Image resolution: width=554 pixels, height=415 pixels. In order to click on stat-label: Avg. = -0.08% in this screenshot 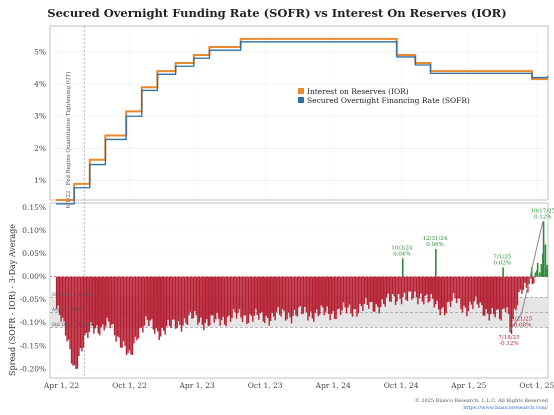, I will do `click(68, 310)`.